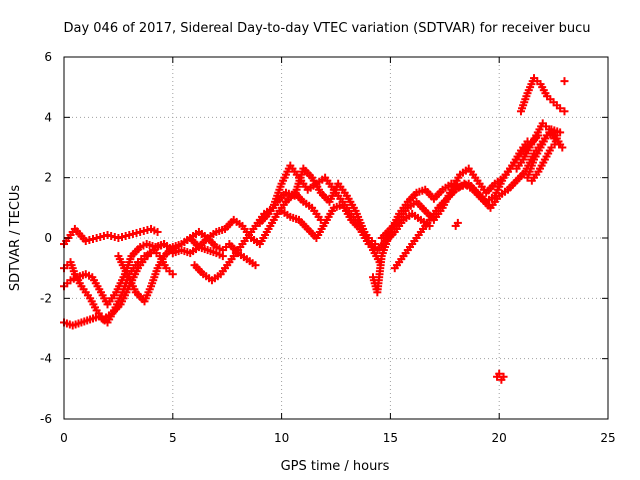 This screenshot has width=640, height=480. I want to click on y-tick-label: 2, so click(48, 178).